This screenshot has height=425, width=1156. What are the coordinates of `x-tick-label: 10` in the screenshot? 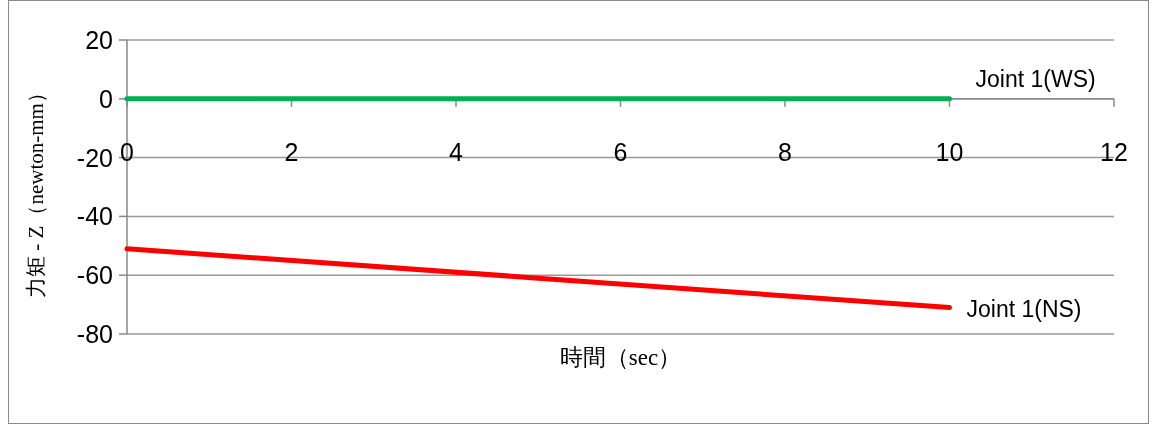 It's located at (949, 151).